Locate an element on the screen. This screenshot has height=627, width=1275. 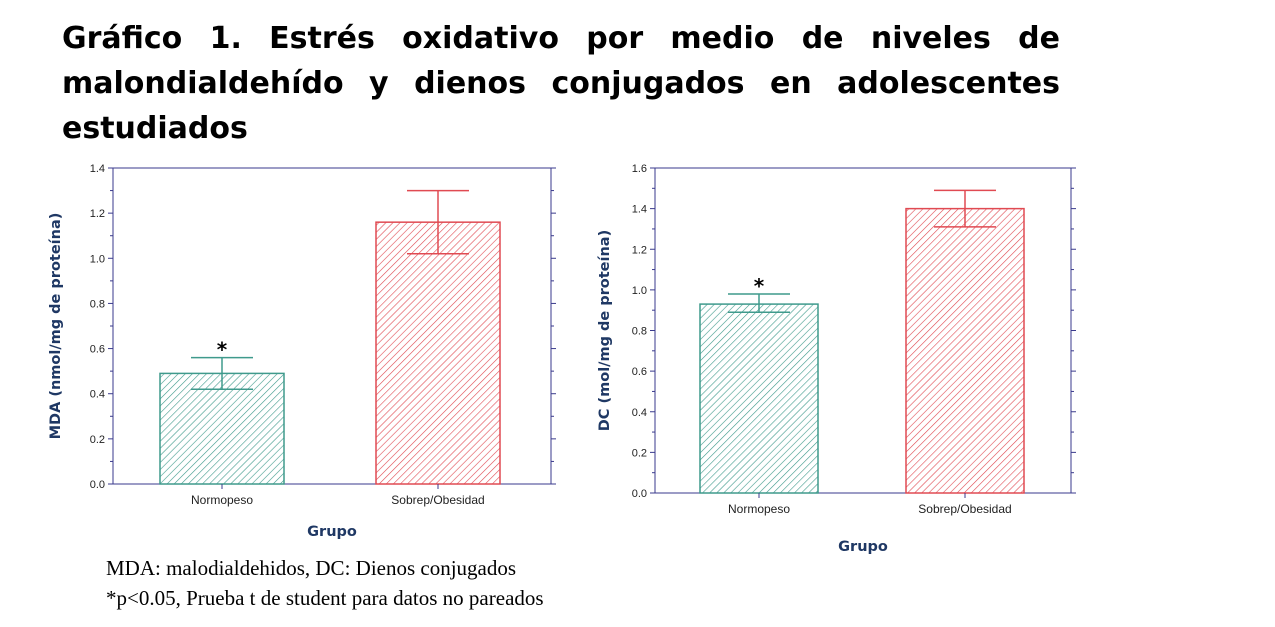
mda-y-axis-label: MDA (nmol/mg de proteína) is located at coordinates (56, 326).